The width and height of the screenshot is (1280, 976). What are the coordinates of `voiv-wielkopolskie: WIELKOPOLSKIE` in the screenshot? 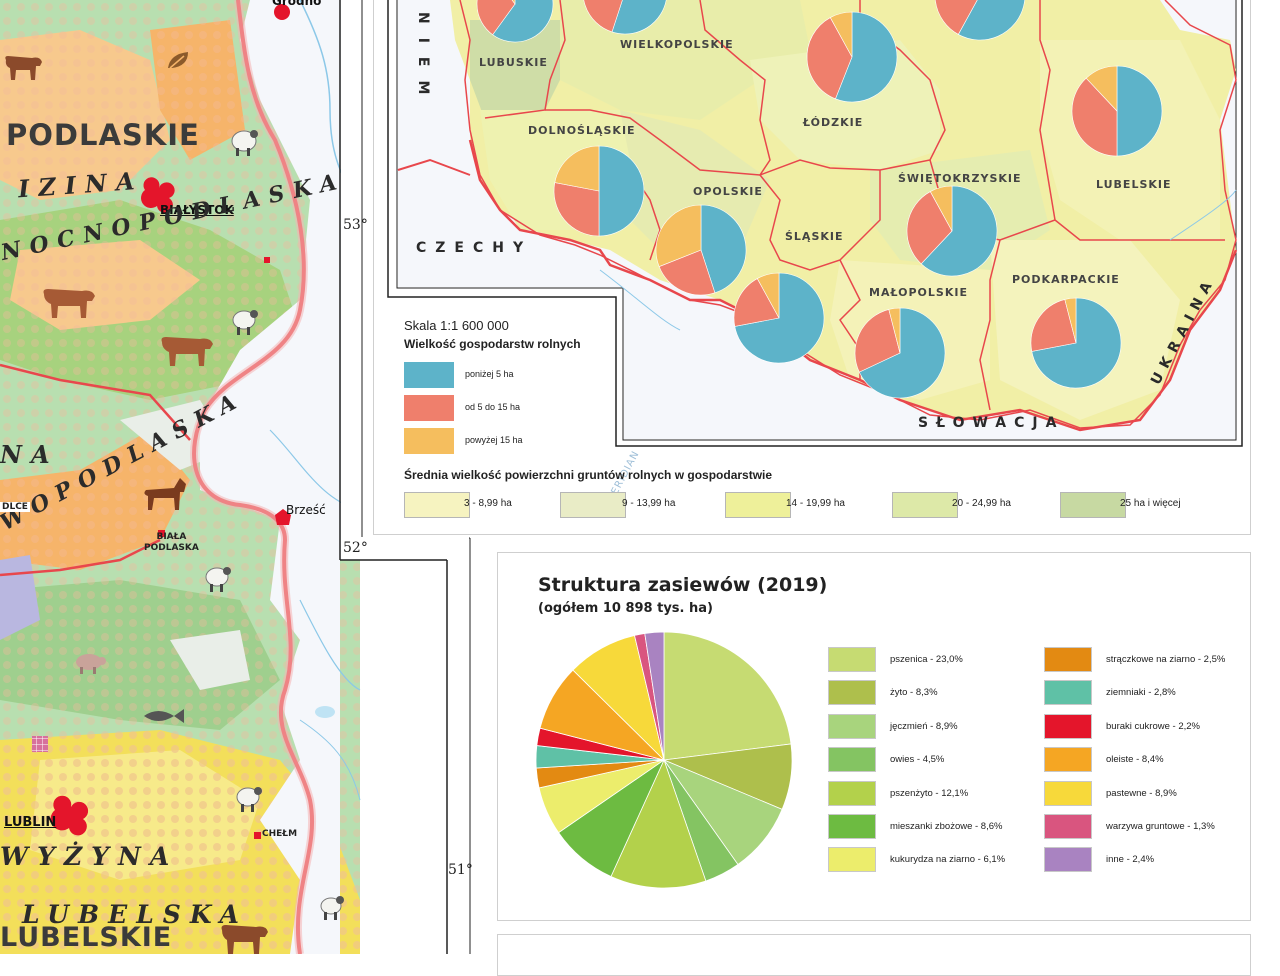 It's located at (677, 44).